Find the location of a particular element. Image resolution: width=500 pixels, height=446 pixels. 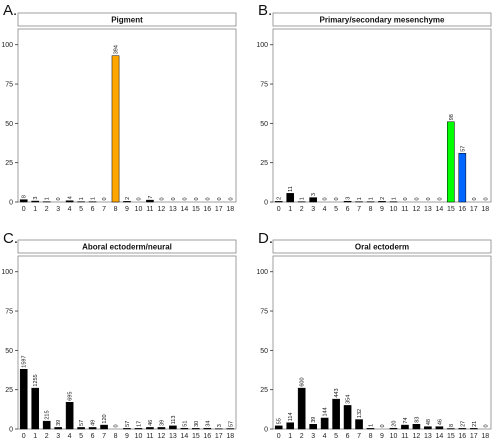

bar-data-label: 2 is located at coordinates (383, 198).